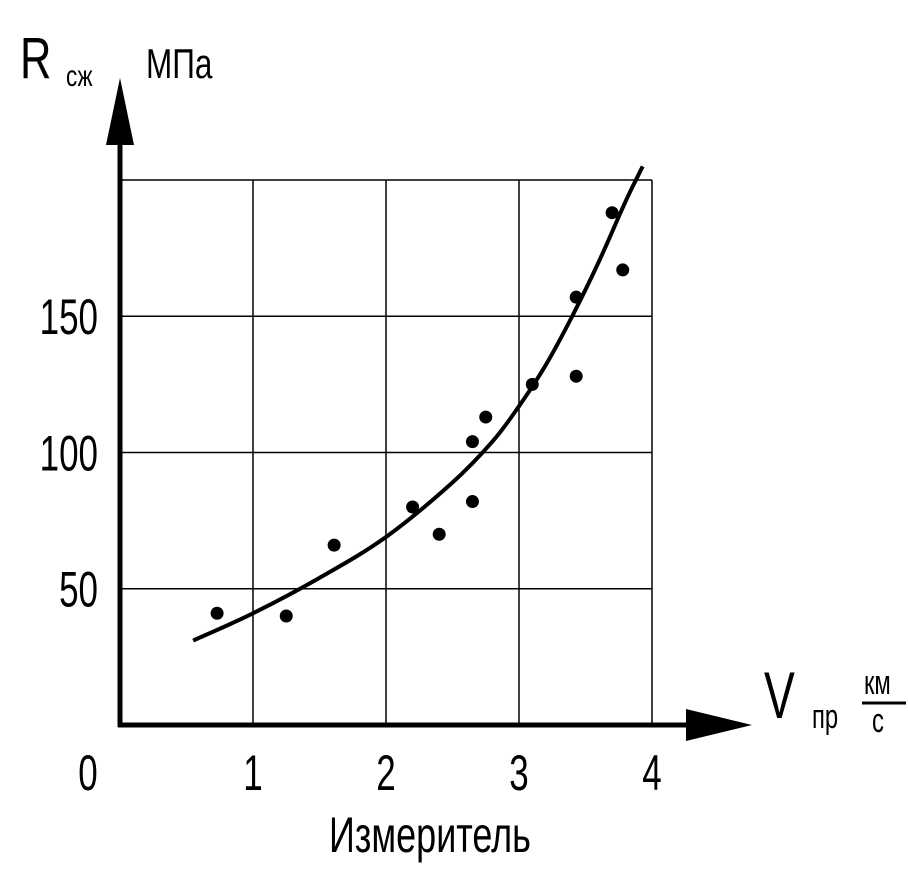 The width and height of the screenshot is (908, 870). What do you see at coordinates (69, 318) in the screenshot?
I see `y-tick-label-150: 150` at bounding box center [69, 318].